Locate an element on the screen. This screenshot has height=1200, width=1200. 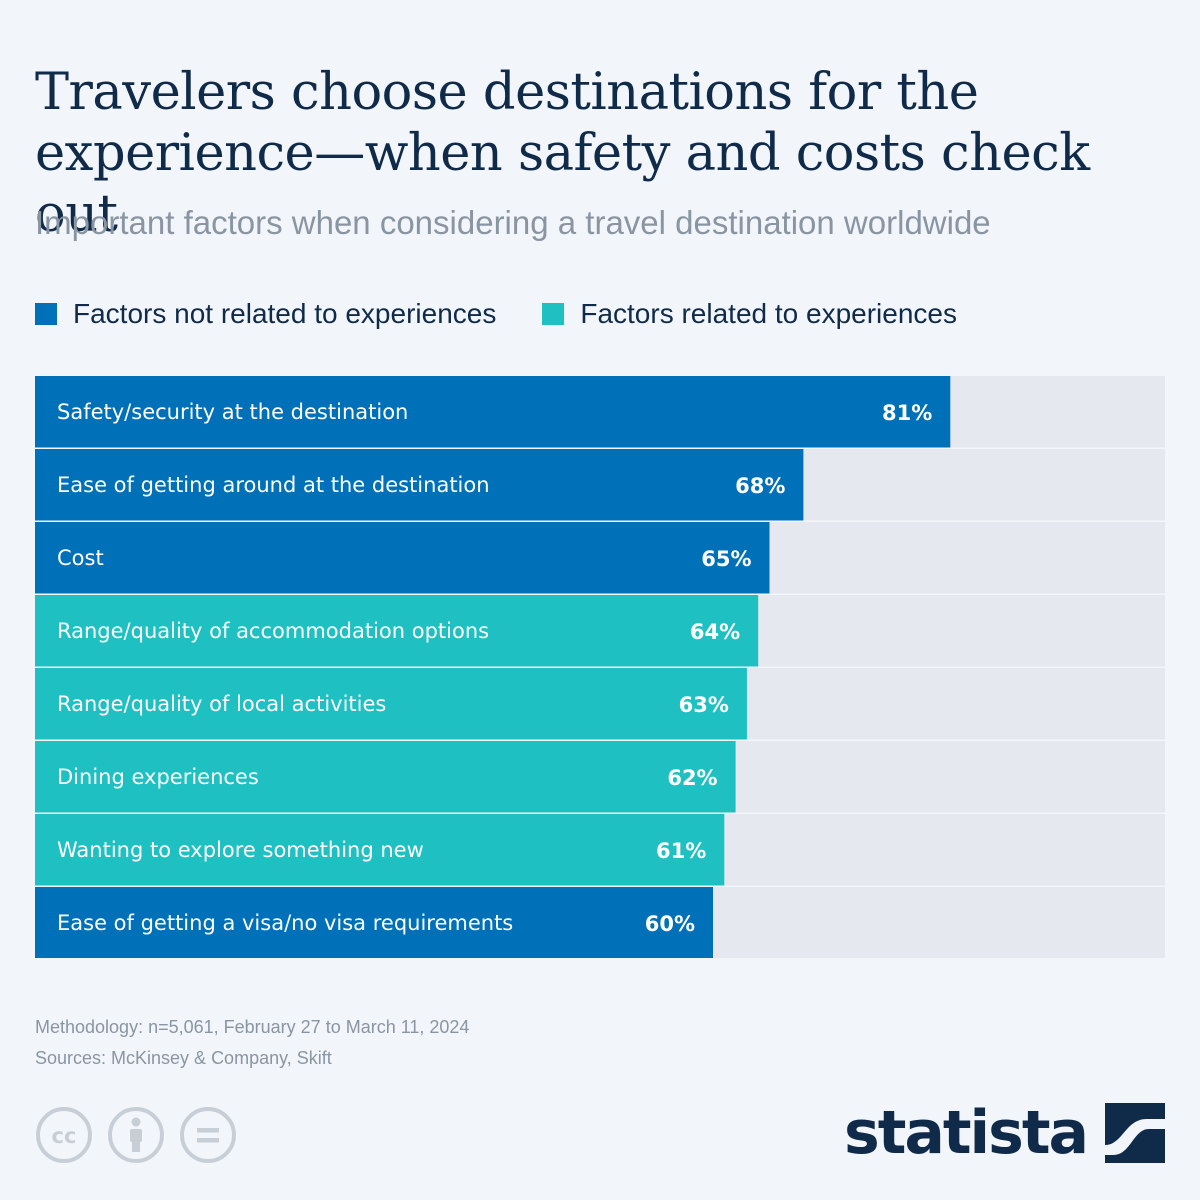
bar-value-label: 63% is located at coordinates (704, 705).